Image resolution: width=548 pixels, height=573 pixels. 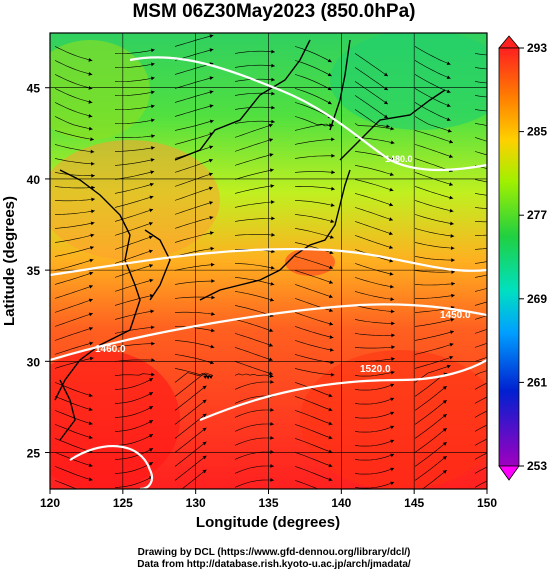 What do you see at coordinates (537, 215) in the screenshot?
I see `colorbar-tick-label: 277` at bounding box center [537, 215].